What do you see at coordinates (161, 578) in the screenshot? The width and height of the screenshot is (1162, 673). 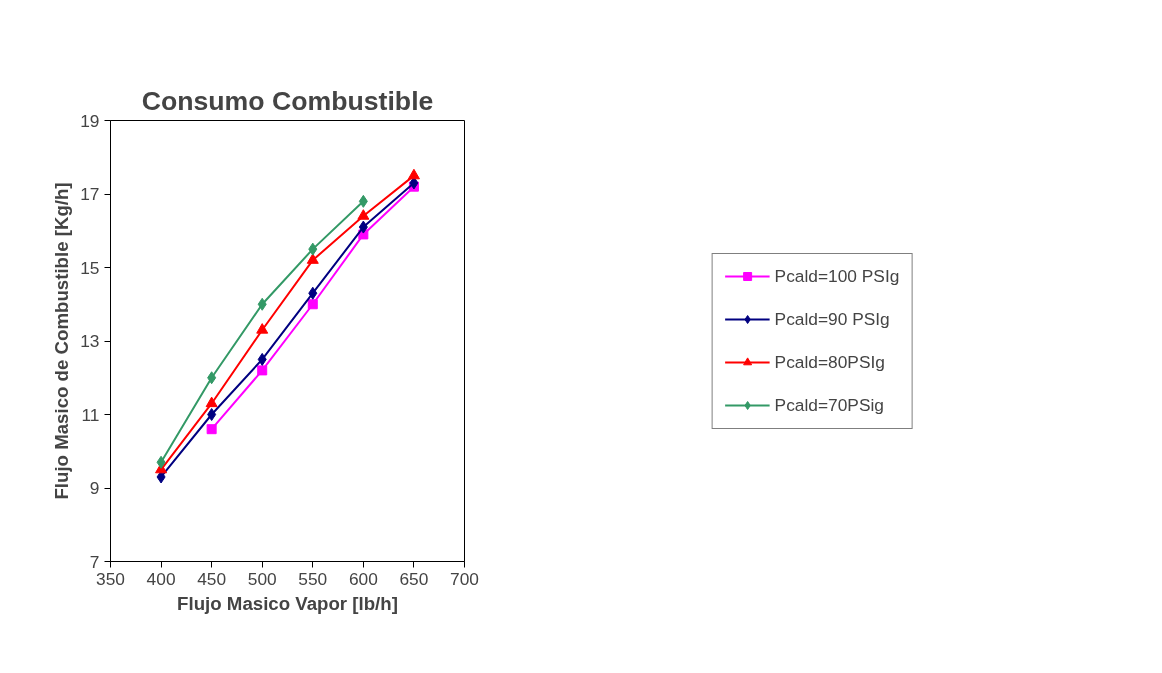 I see `x-tick-label: 400` at bounding box center [161, 578].